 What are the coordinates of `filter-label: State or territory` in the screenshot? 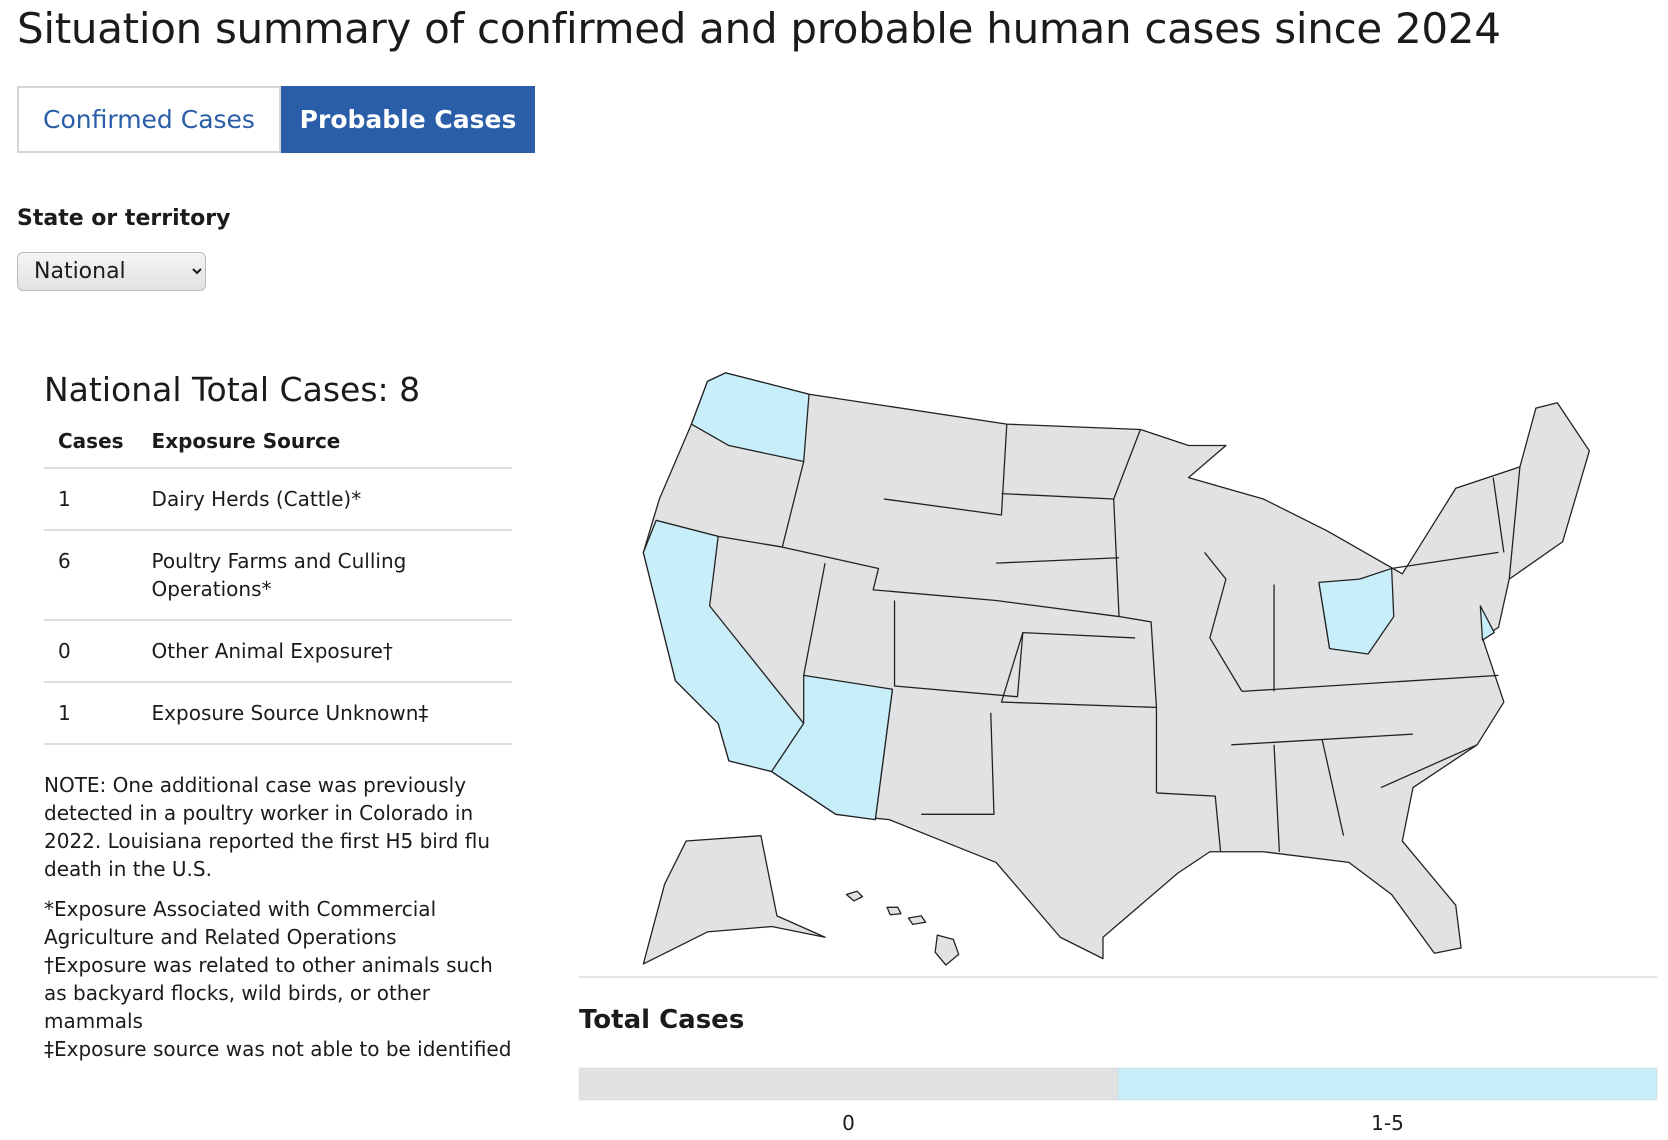 It's located at (124, 218).